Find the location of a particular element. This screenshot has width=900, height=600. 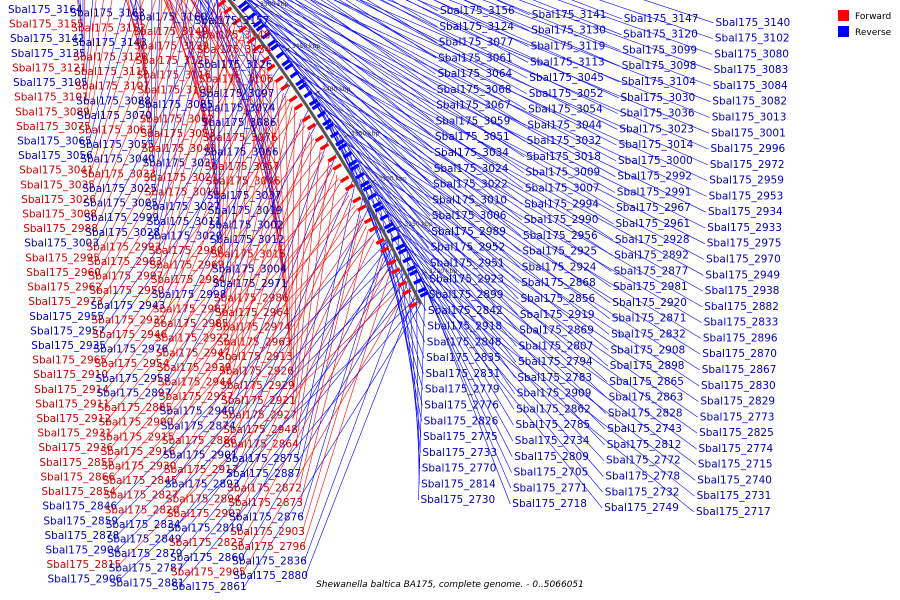

gene-label: Sbal175_2855 is located at coordinates (76, 463).